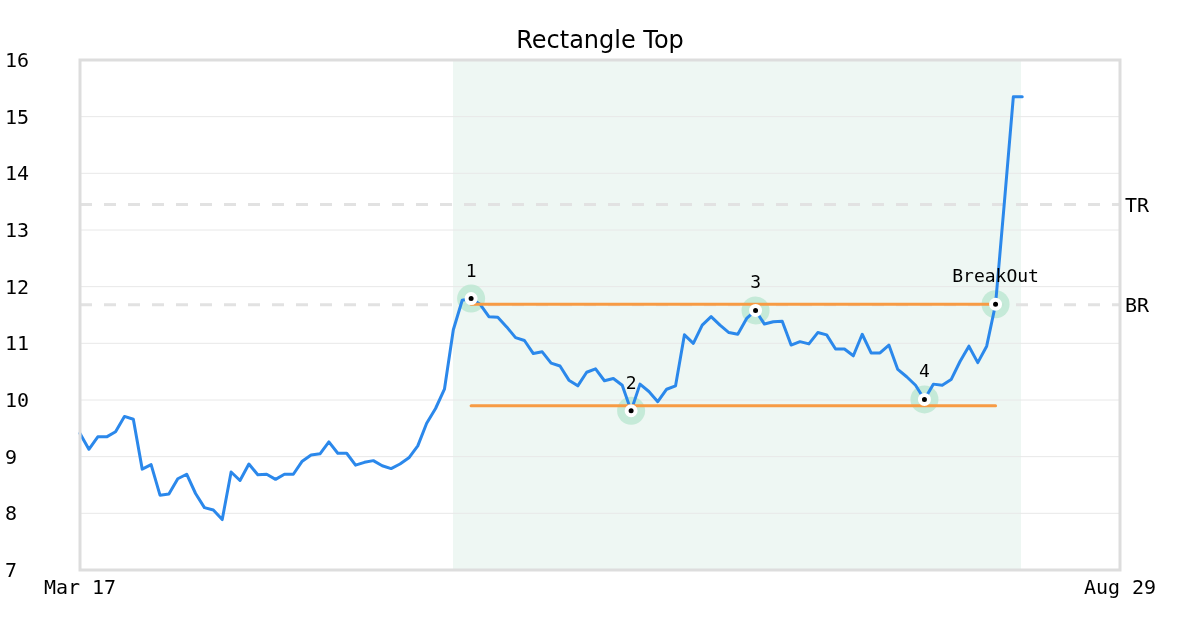 This screenshot has height=630, width=1200. Describe the element at coordinates (1120, 587) in the screenshot. I see `x-tick-label: Aug 29` at that location.